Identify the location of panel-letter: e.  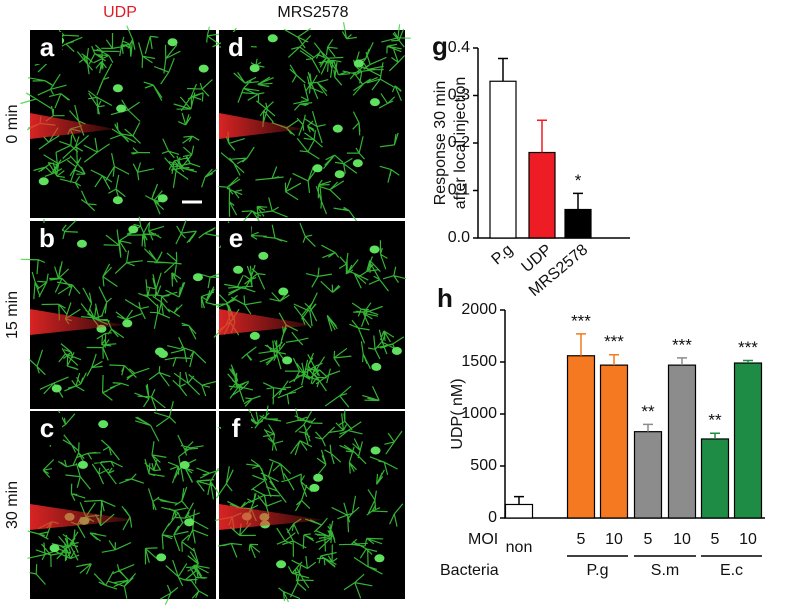
(236, 238).